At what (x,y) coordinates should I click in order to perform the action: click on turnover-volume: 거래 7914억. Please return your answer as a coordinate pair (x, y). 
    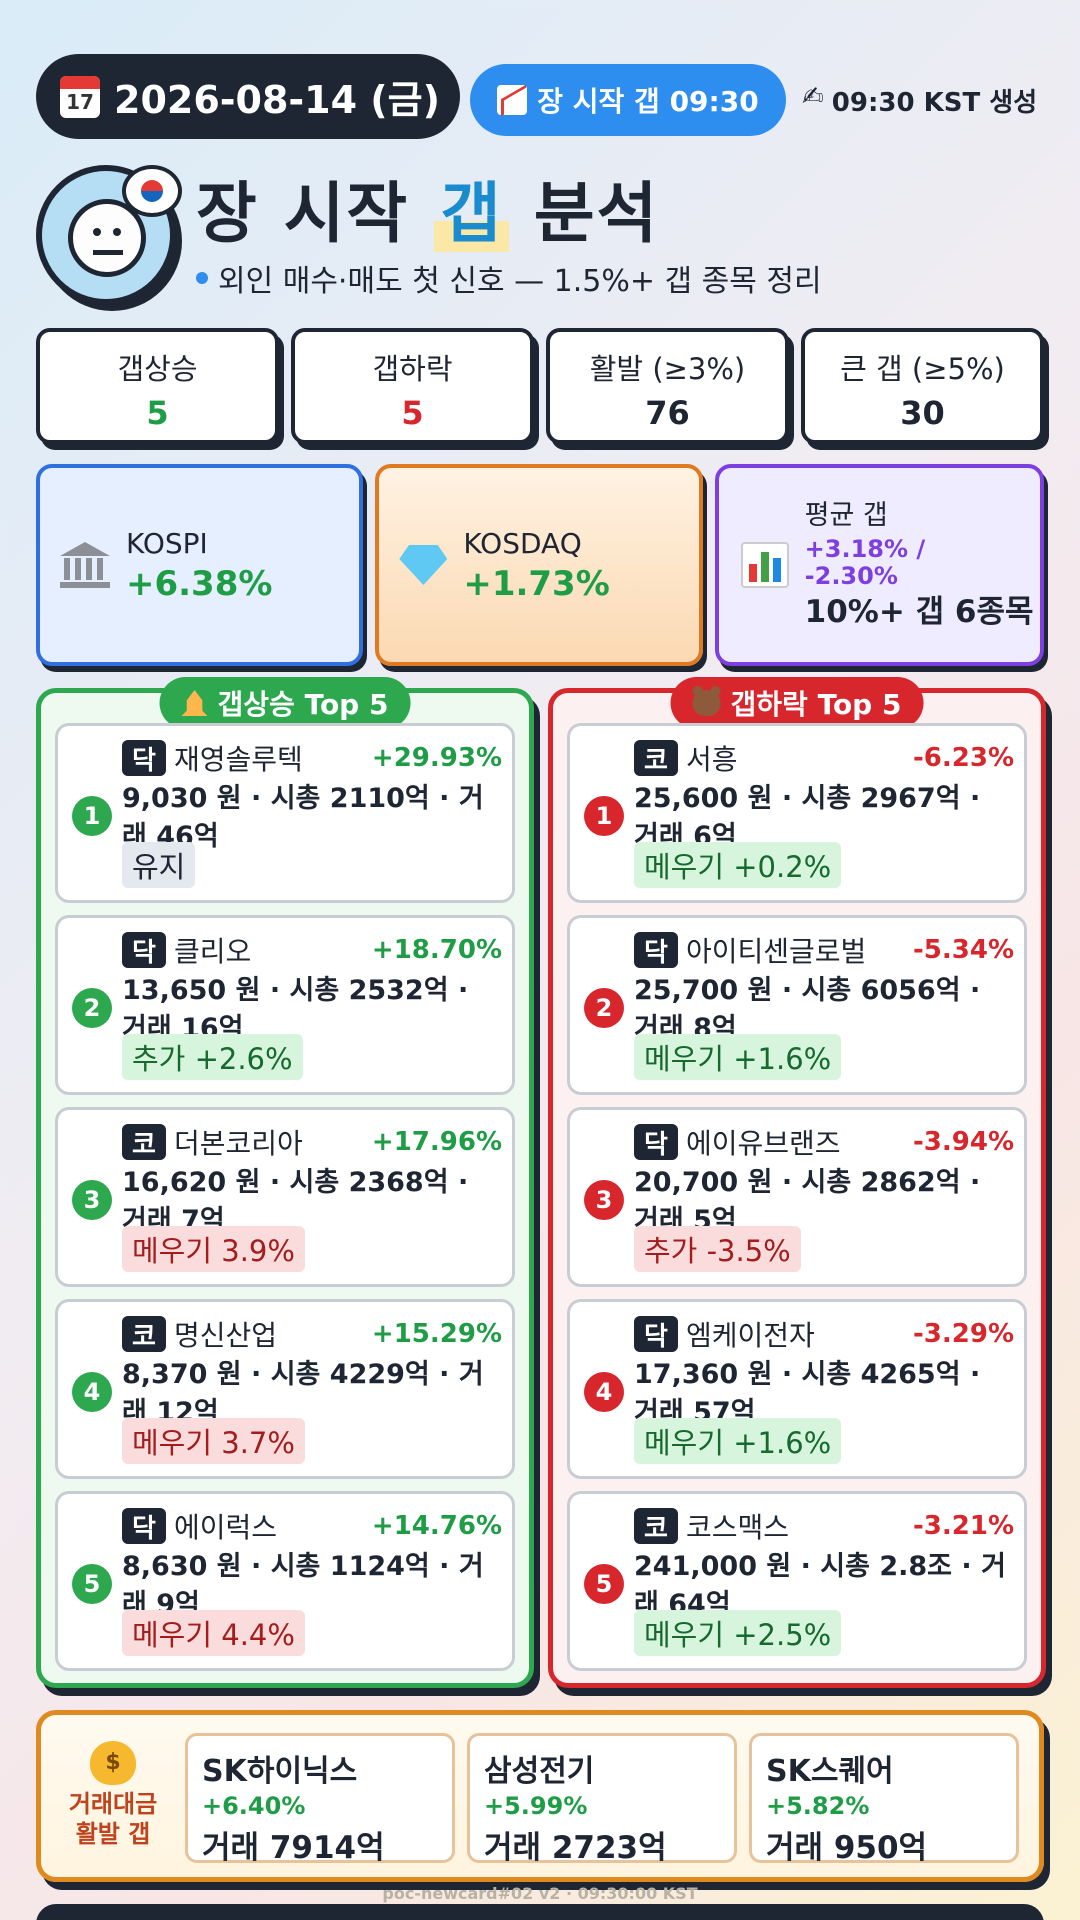
    Looking at the image, I should click on (293, 1848).